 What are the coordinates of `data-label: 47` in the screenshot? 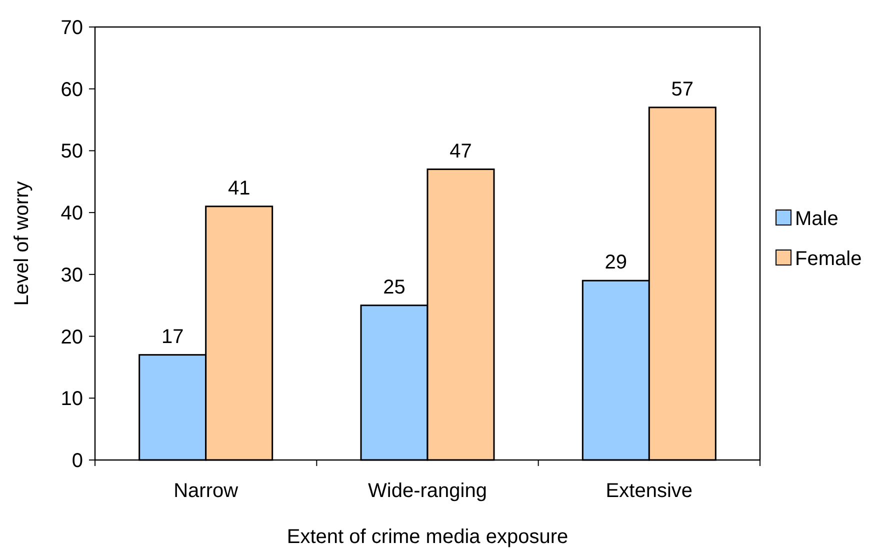 It's located at (461, 151).